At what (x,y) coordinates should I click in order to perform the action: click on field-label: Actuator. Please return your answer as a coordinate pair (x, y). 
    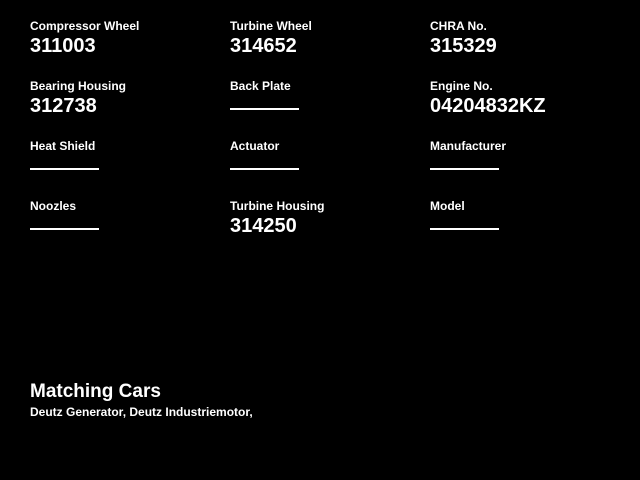
    Looking at the image, I should click on (255, 146).